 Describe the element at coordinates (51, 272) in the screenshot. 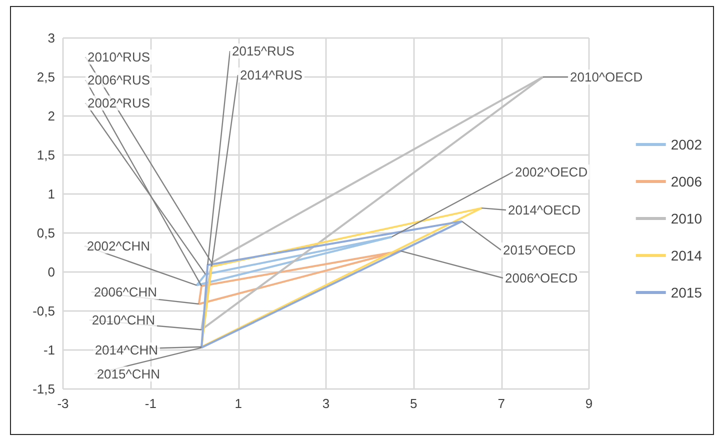

I see `y-tick-label: 0` at that location.